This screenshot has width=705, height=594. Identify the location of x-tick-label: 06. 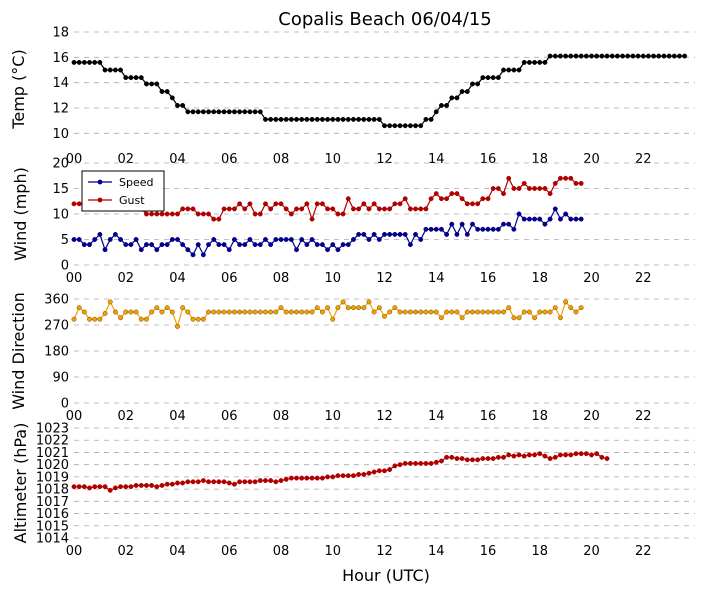
(229, 278).